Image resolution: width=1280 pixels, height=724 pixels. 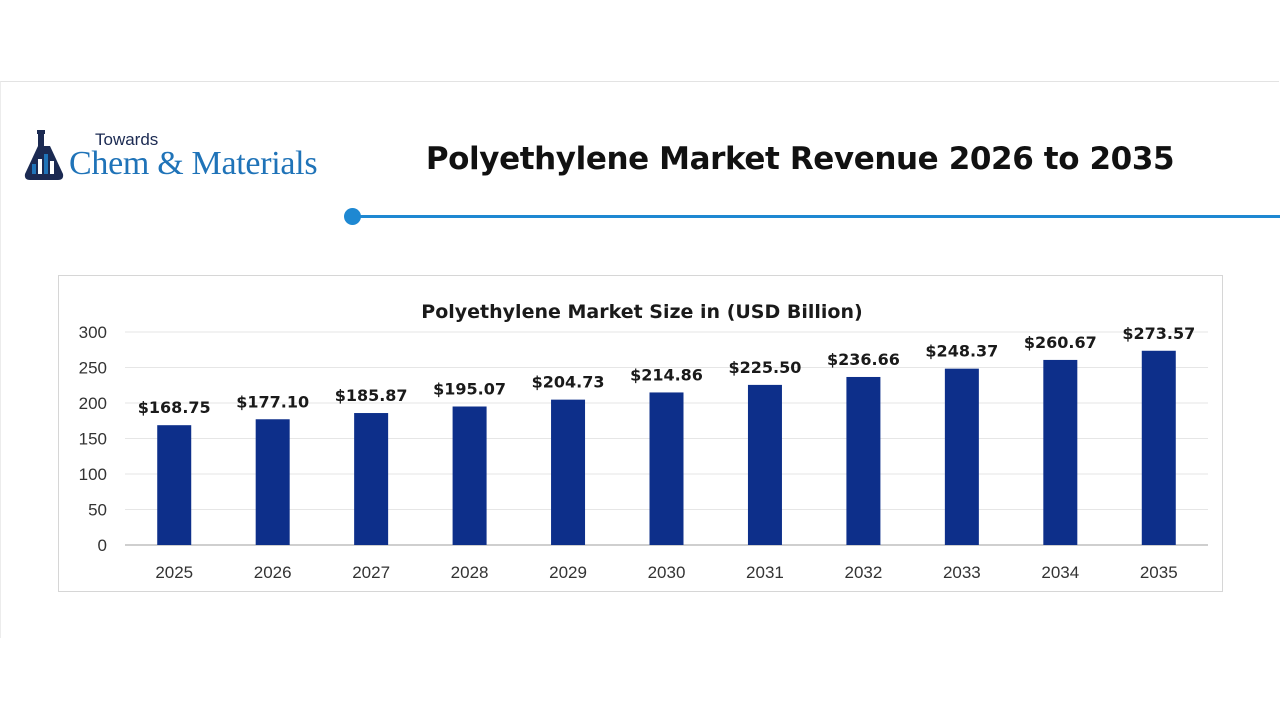 I want to click on data-label: $177.10, so click(x=272, y=401).